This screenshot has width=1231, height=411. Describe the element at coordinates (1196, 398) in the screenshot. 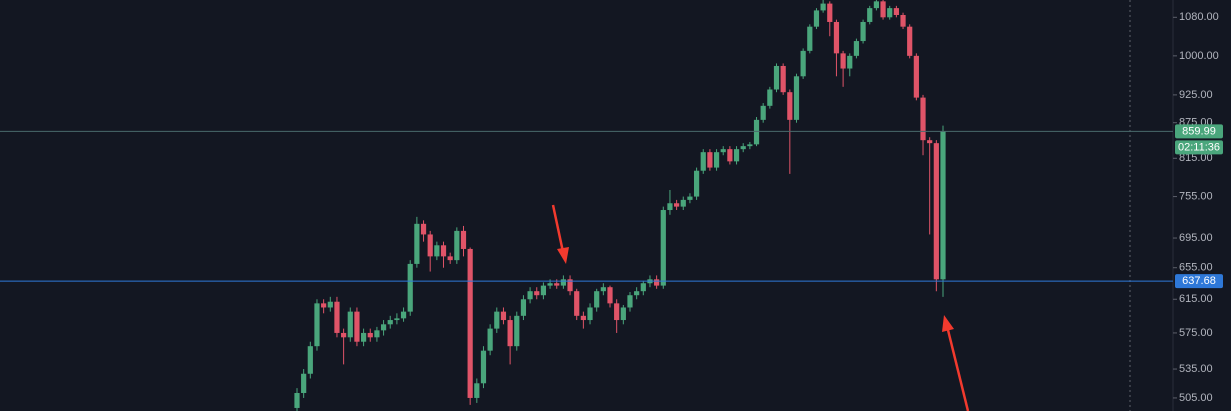

I see `y-tick-label: 505.00` at that location.